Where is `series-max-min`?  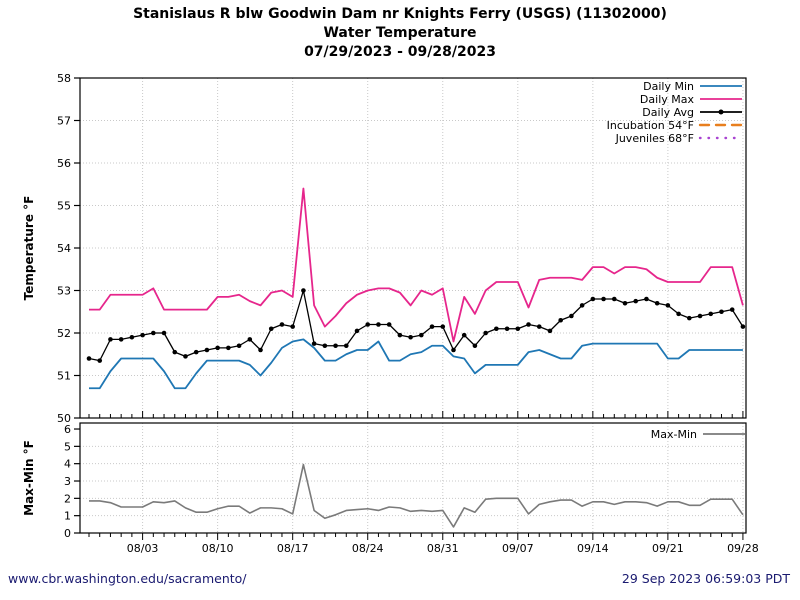
series-max-min is located at coordinates (416, 495).